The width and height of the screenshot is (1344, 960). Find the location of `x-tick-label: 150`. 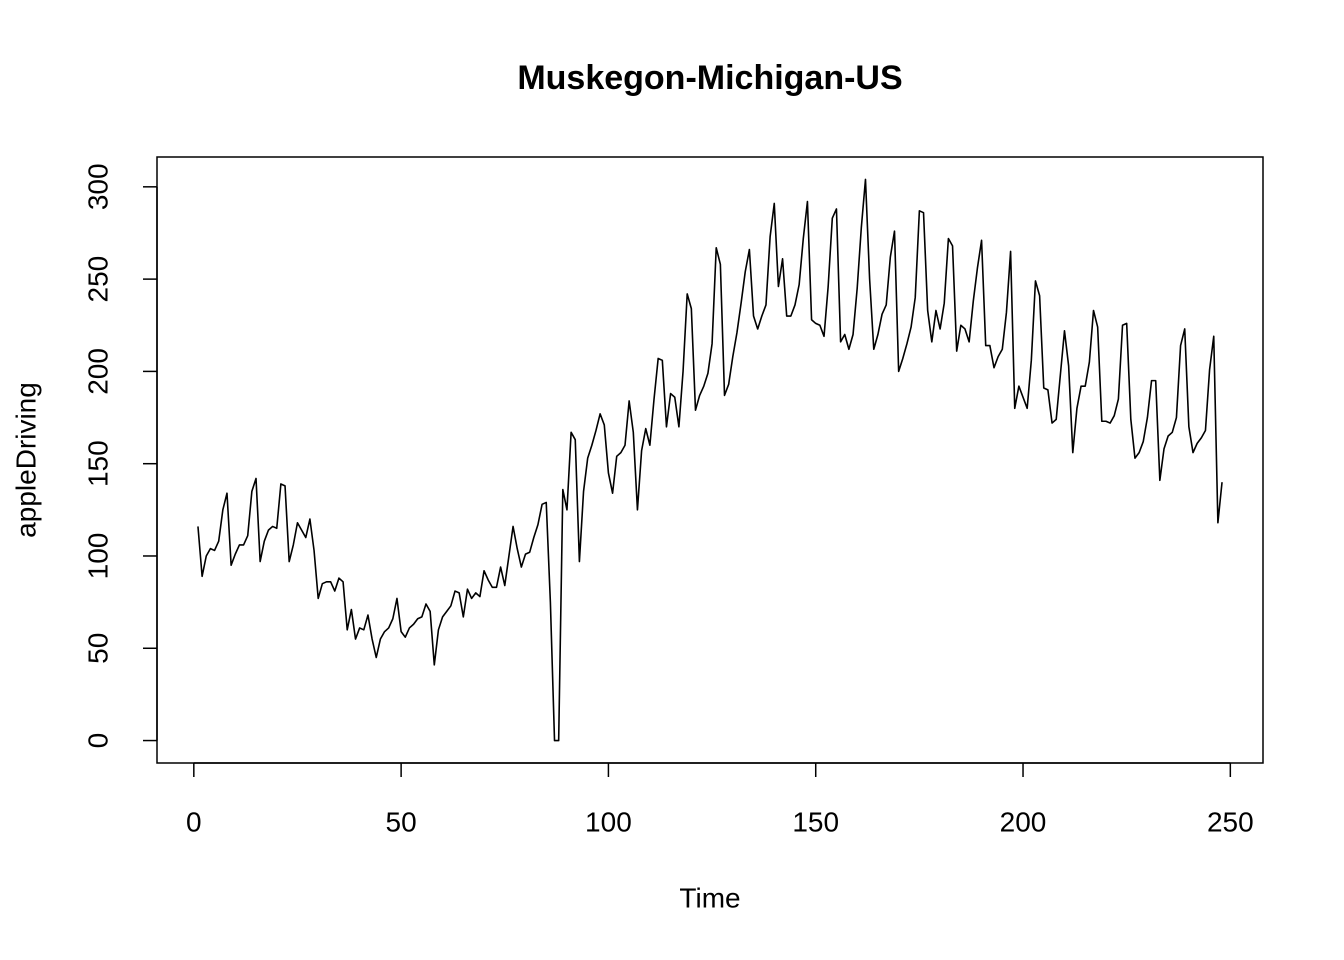

x-tick-label: 150 is located at coordinates (815, 821).